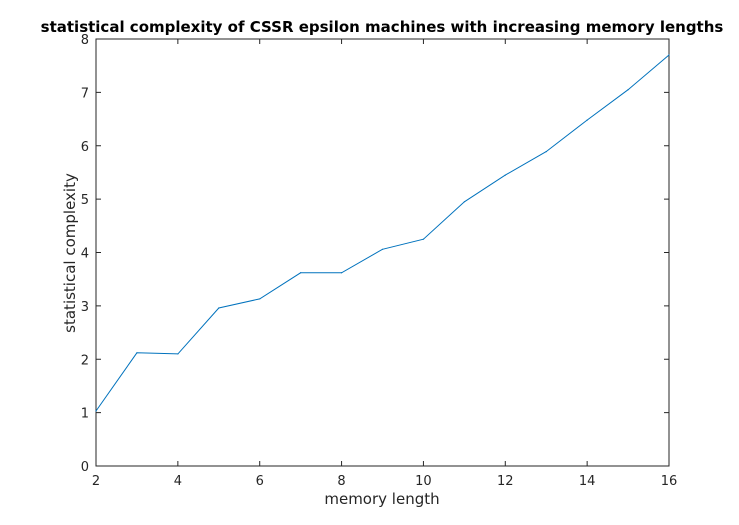 The height and width of the screenshot is (525, 739). What do you see at coordinates (85, 467) in the screenshot?
I see `y-tick-label: 0` at bounding box center [85, 467].